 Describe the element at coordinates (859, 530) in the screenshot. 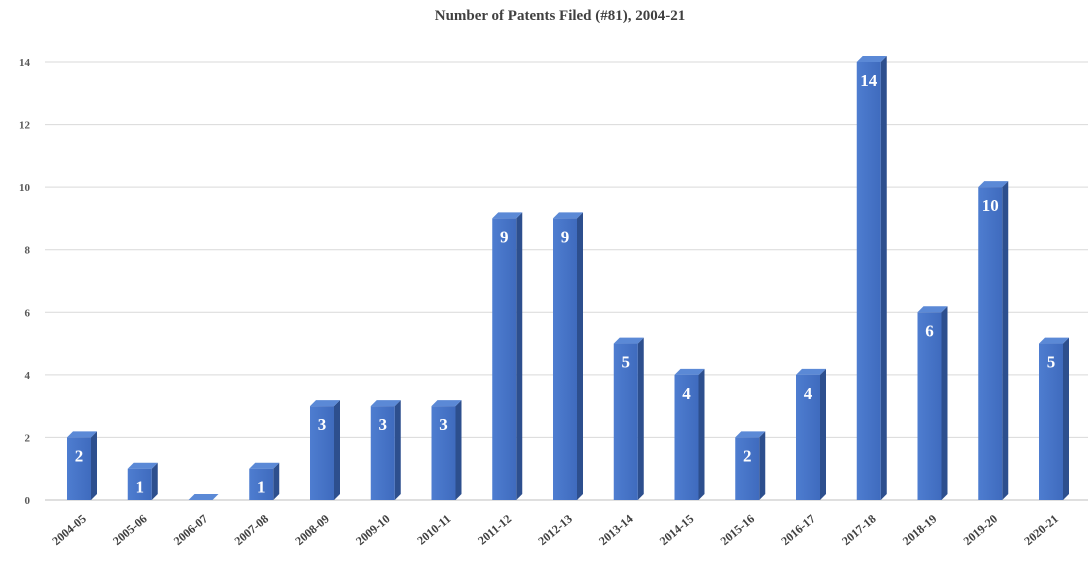

I see `x-tick-label: 2017-18` at that location.